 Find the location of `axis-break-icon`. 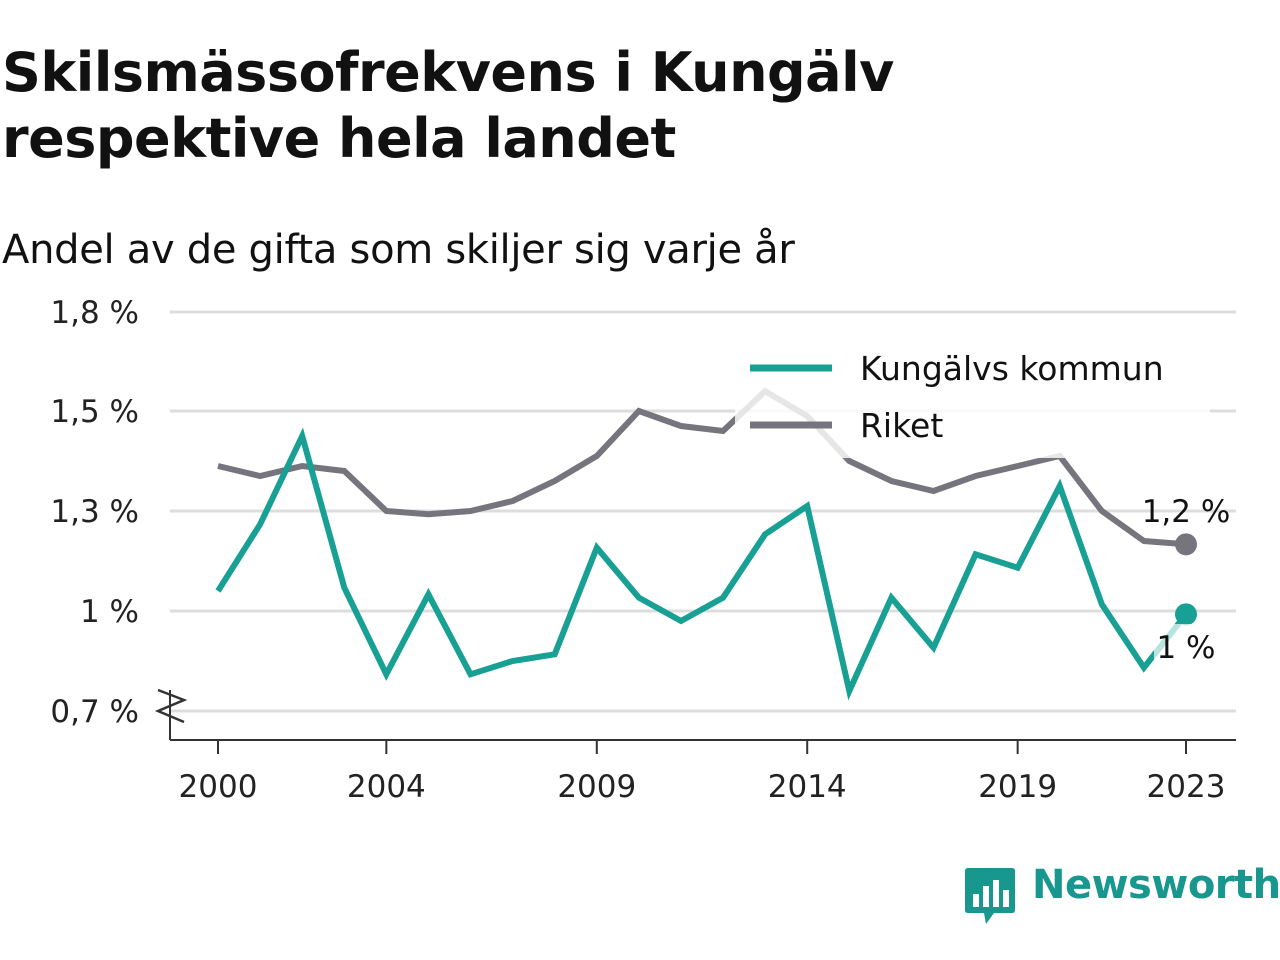

axis-break-icon is located at coordinates (171, 706).